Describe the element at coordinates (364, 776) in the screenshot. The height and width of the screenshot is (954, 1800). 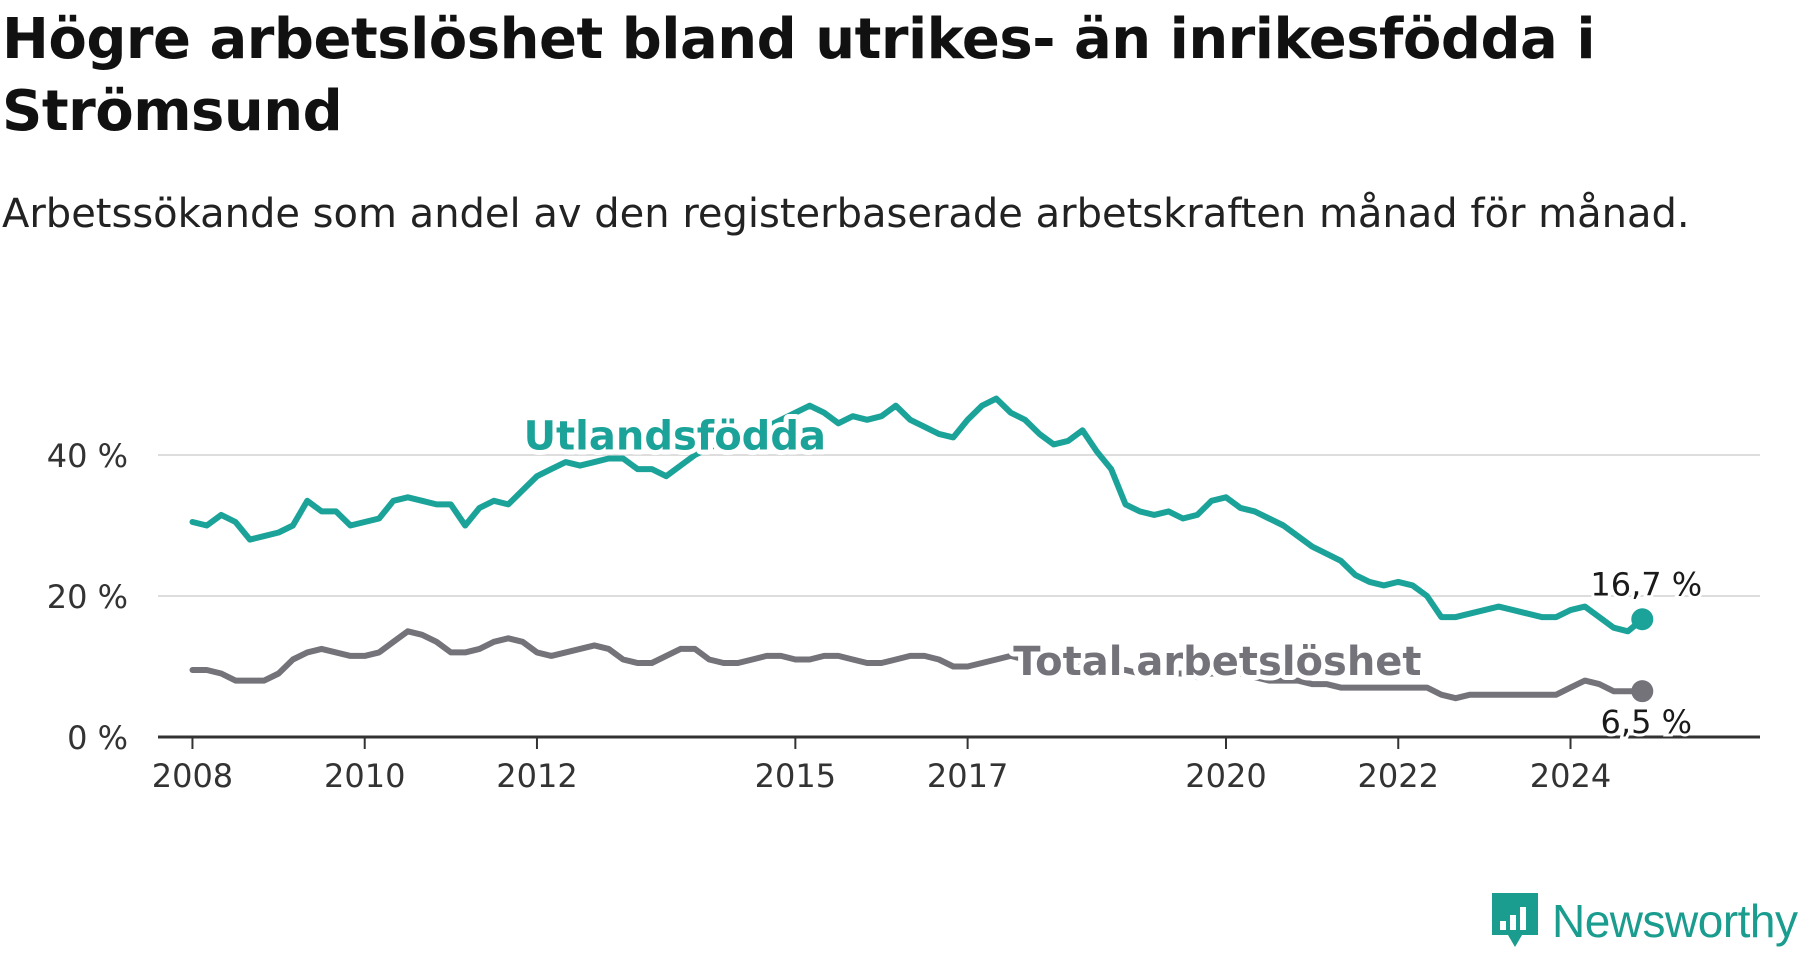
I see `x-tick-label: 2010` at that location.